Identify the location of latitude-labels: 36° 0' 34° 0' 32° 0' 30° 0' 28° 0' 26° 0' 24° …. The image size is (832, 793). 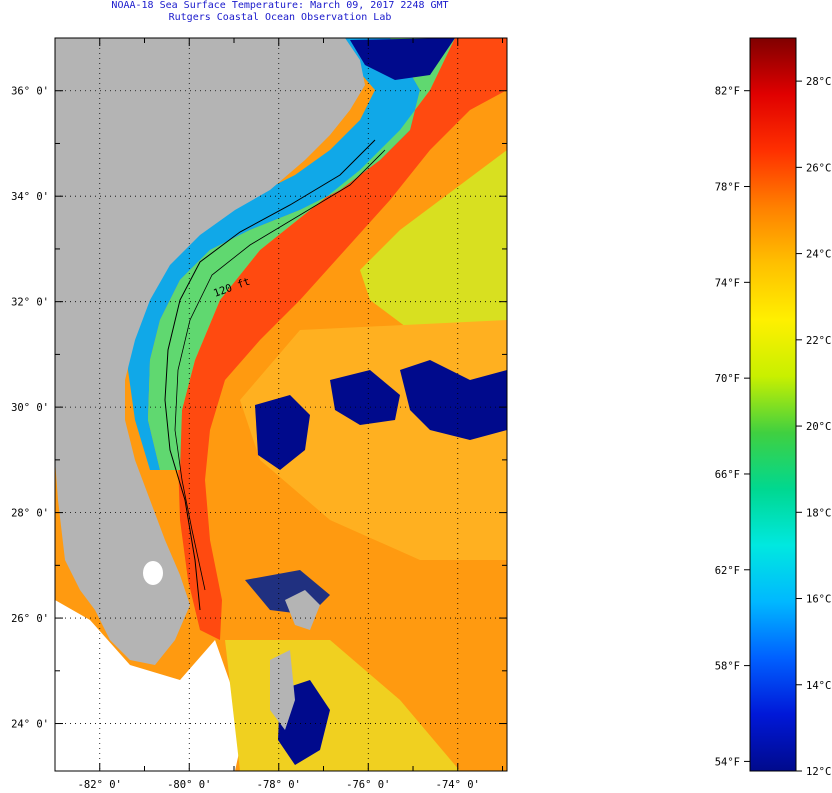
(30, 408).